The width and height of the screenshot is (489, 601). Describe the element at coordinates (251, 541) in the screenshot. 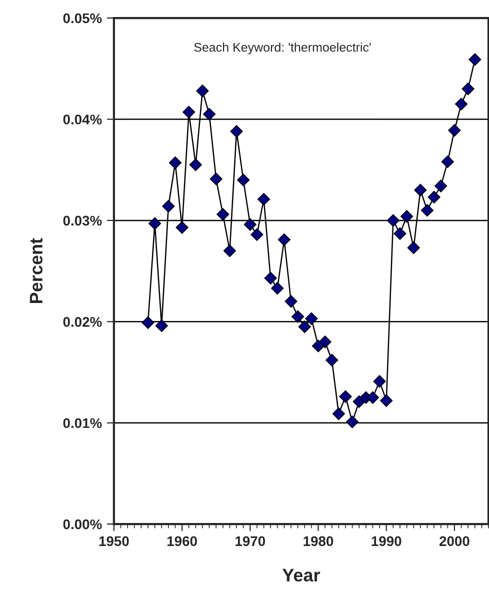

I see `x-tick-label: 1970` at that location.